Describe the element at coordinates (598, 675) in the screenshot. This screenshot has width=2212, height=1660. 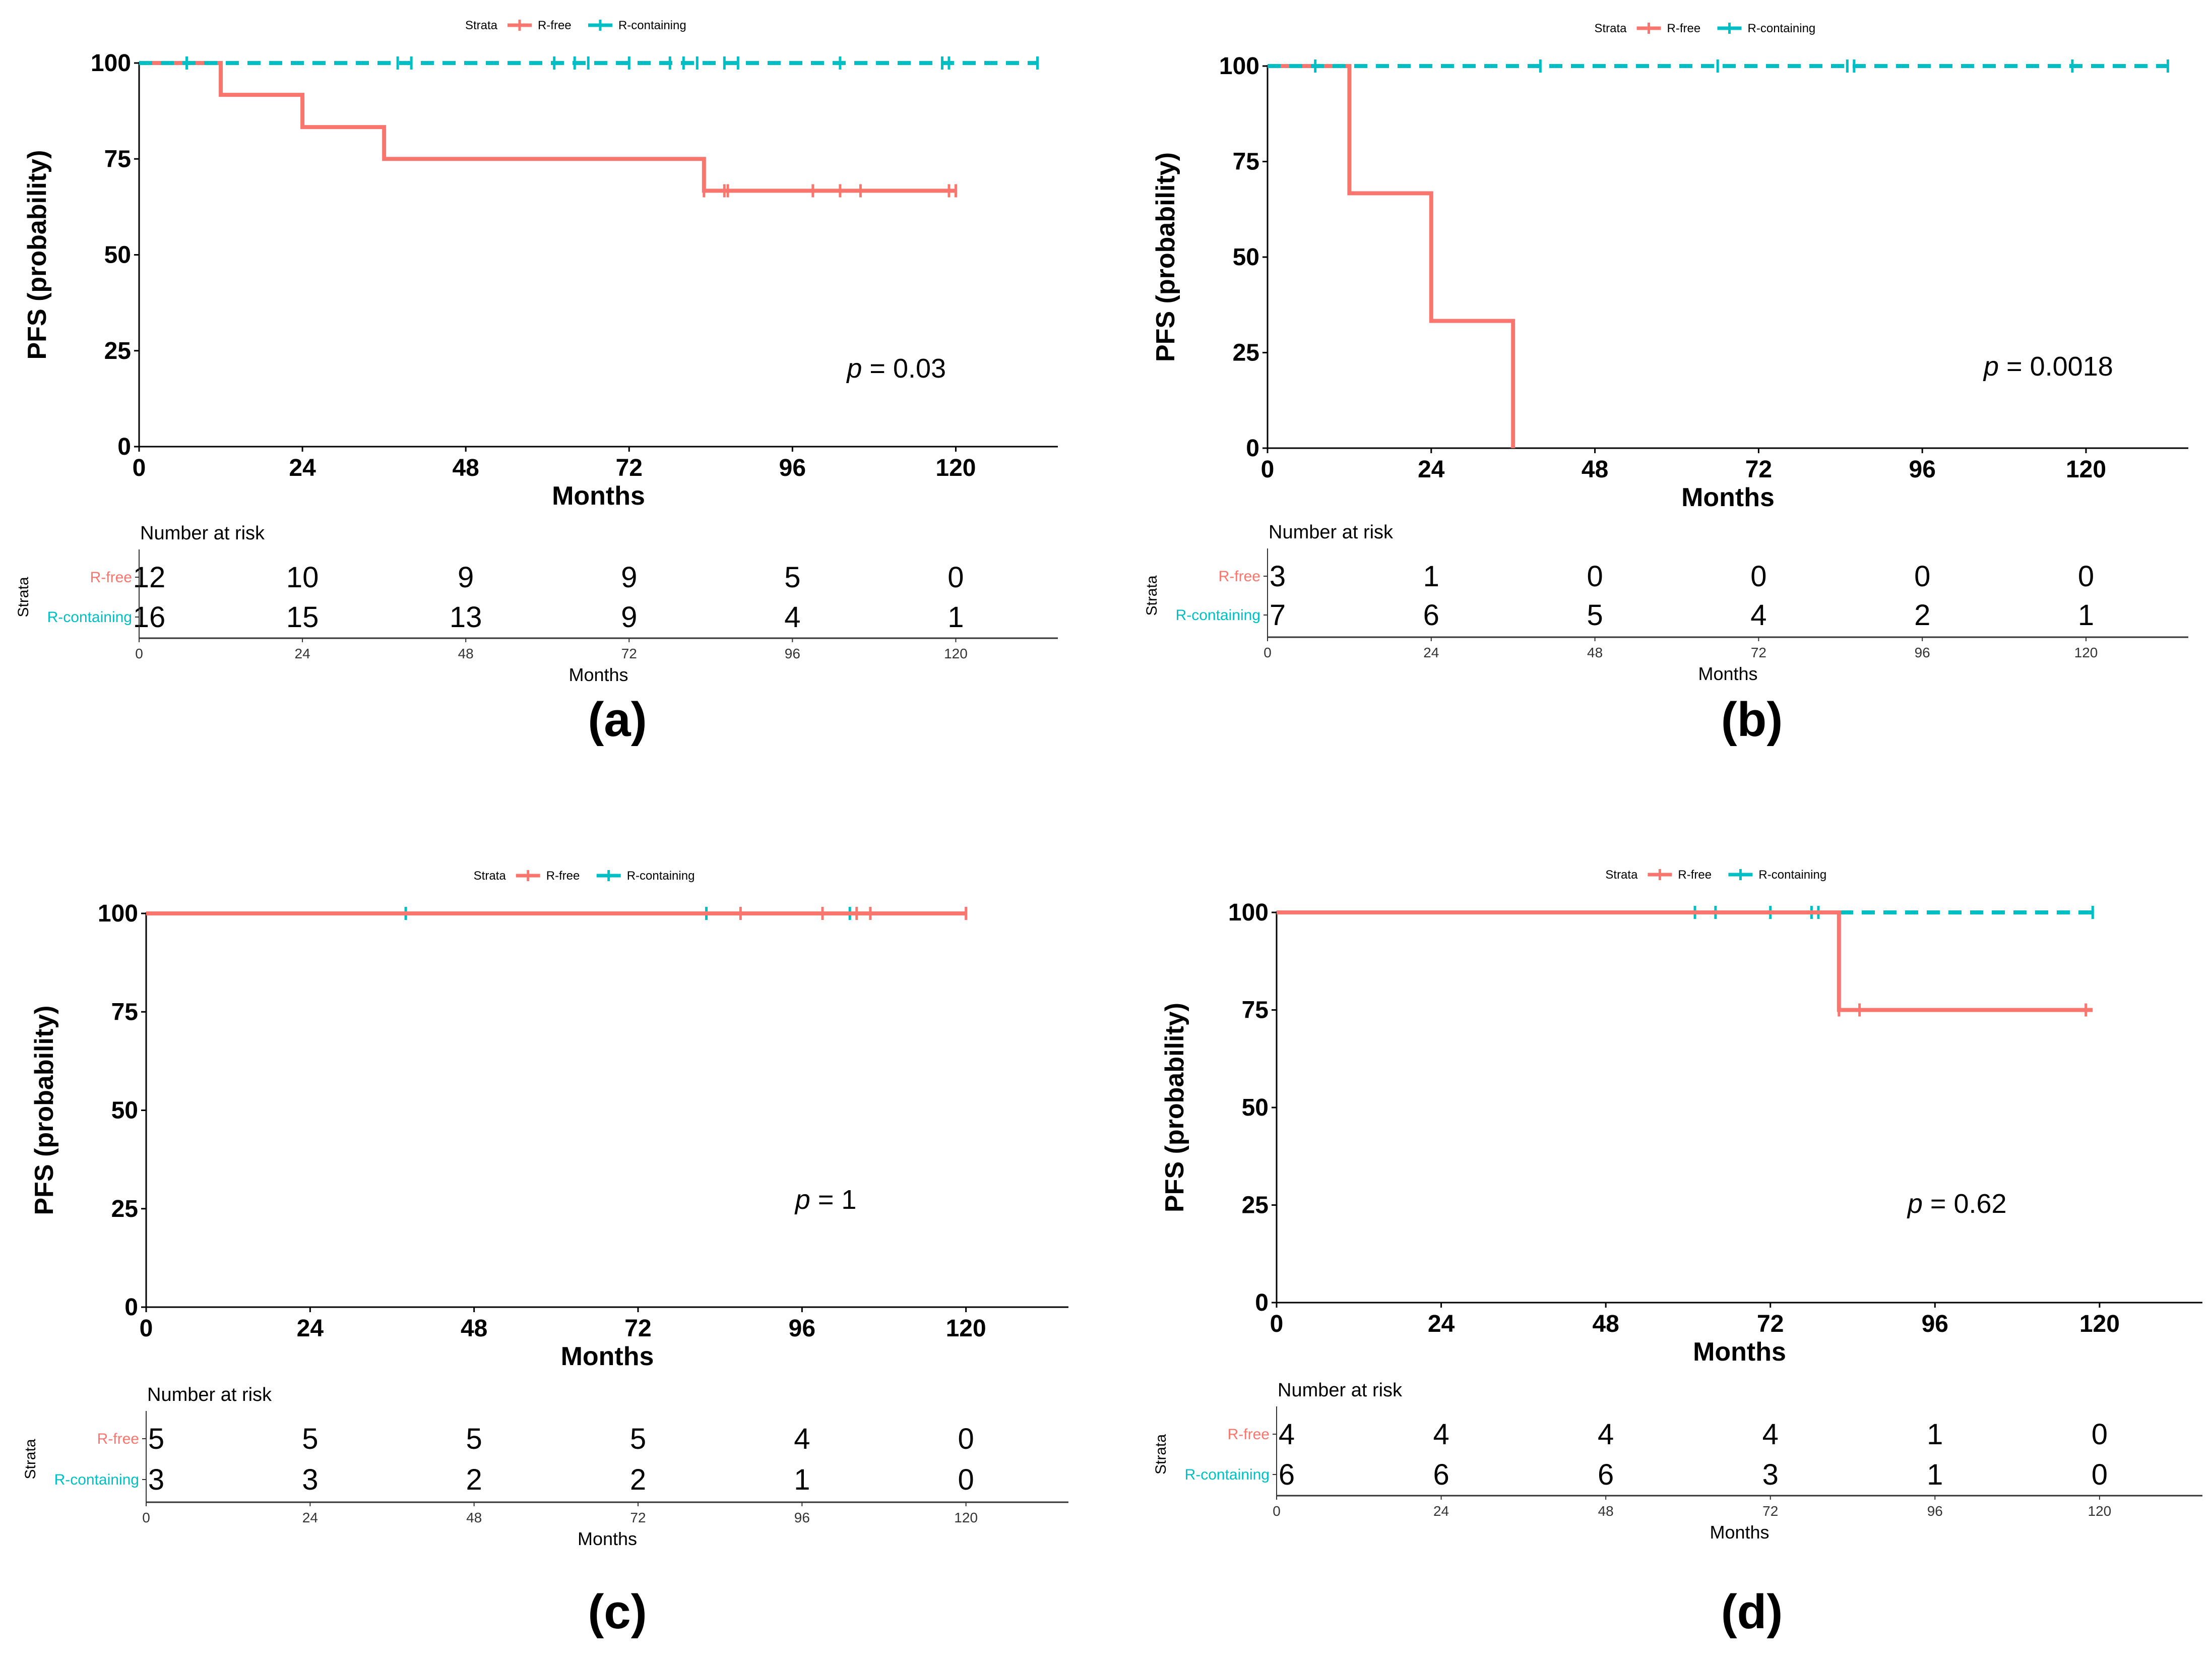
I see `risk-x-axis-title: Months` at that location.